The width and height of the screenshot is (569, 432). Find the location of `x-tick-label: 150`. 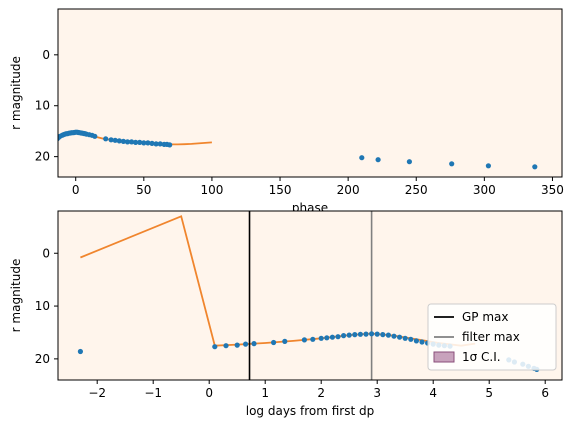

x-tick-label: 150 is located at coordinates (280, 190).